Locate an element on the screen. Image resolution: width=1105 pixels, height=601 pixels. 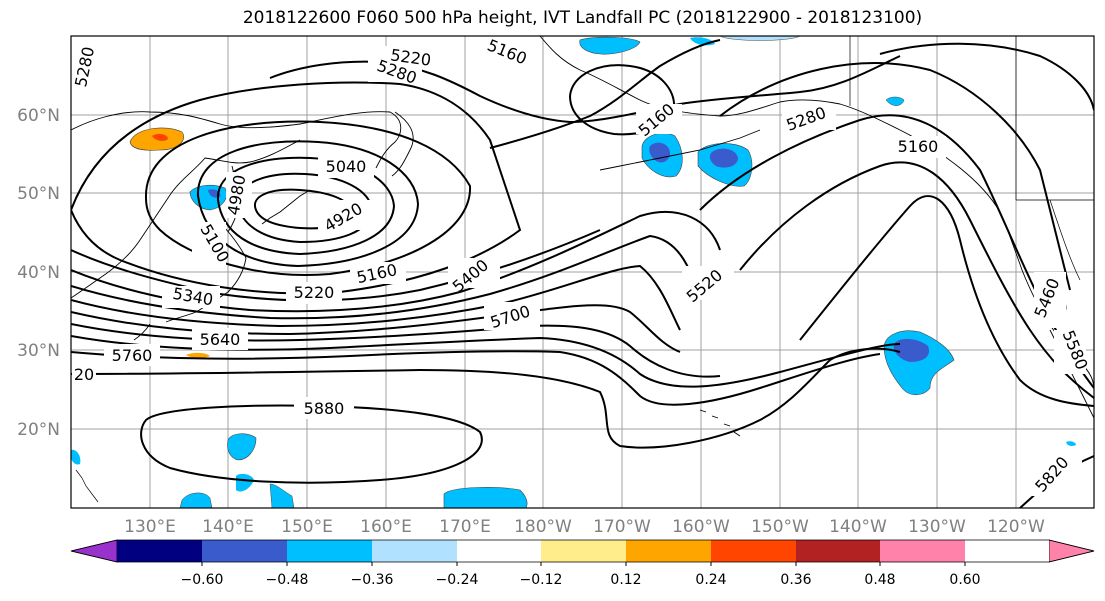
asia-coast is located at coordinates (236, 205).